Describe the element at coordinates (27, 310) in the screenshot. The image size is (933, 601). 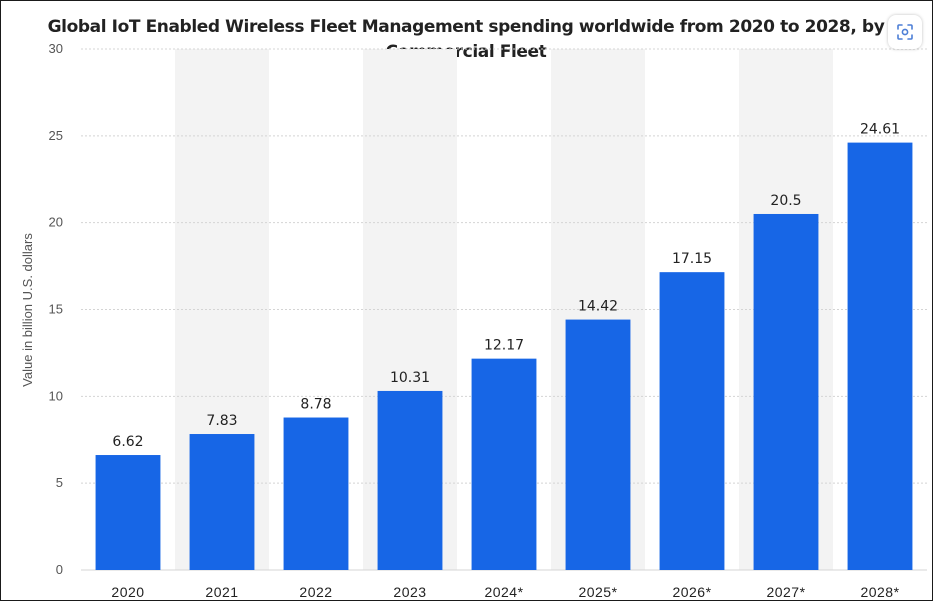
I see `y-axis-label: Value in billion U.S. dollars` at that location.